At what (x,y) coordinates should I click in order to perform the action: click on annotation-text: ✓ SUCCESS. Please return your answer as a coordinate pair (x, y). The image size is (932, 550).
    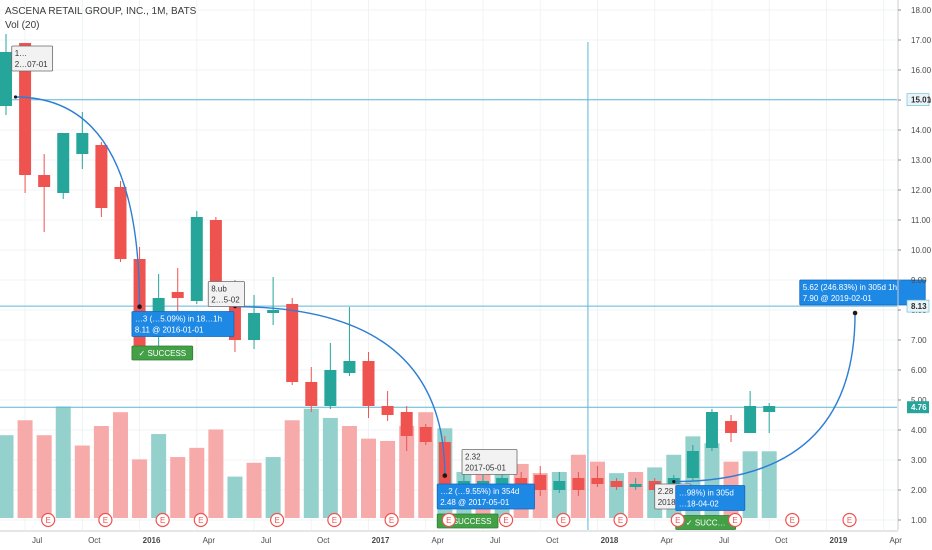
    Looking at the image, I should click on (163, 353).